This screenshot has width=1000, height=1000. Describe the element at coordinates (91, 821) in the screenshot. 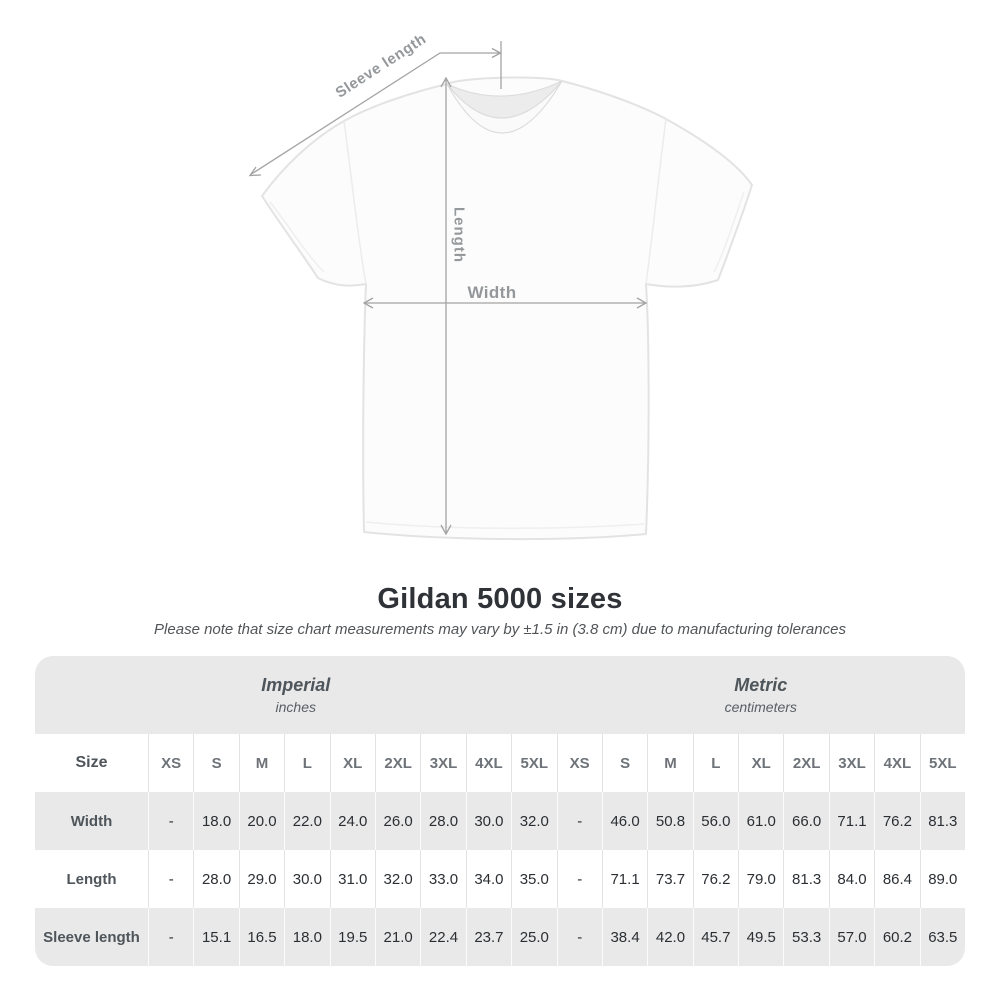

I see `row-label-width: Width` at that location.